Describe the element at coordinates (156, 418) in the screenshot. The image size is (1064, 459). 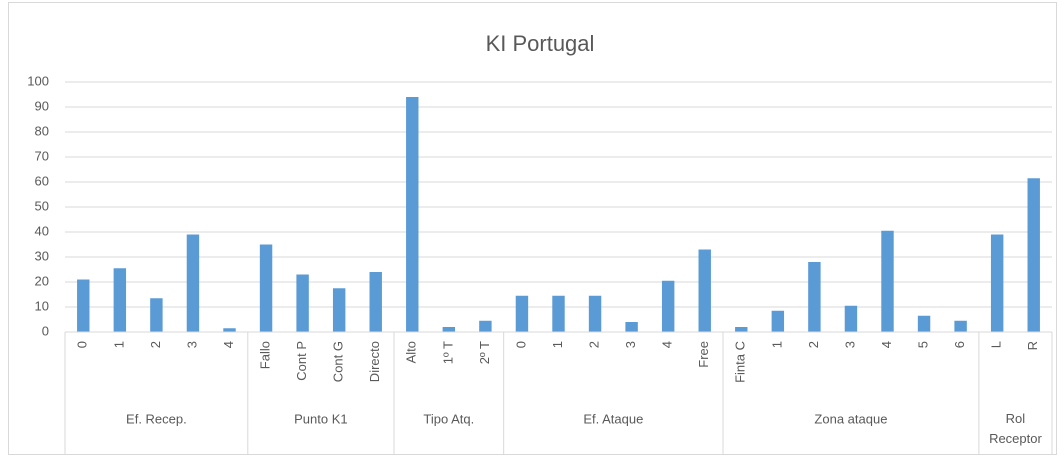
I see `group-label: Ef. Recep.` at that location.